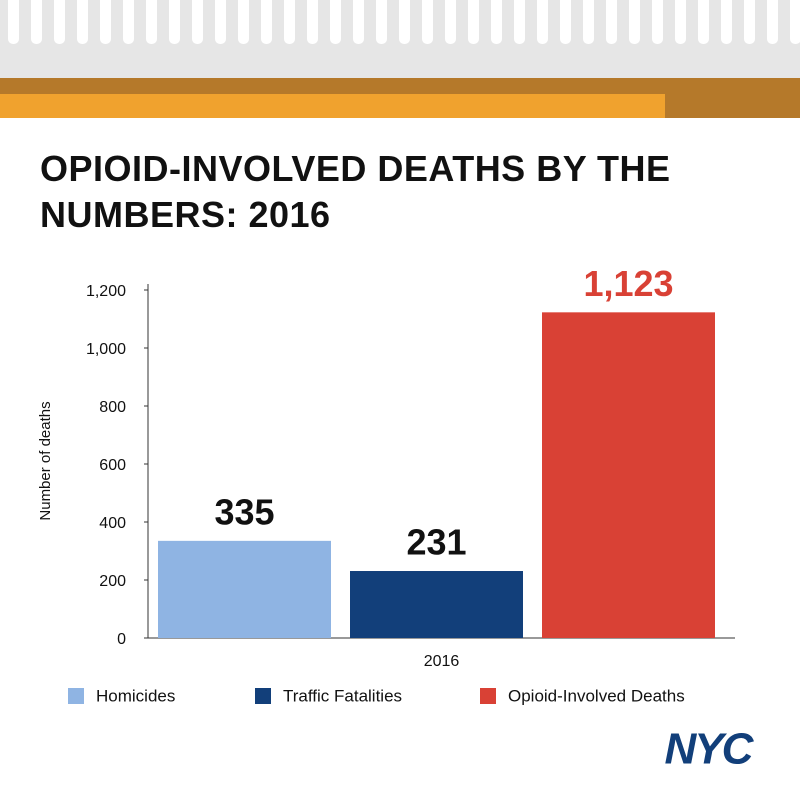 The image size is (800, 800). Describe the element at coordinates (342, 695) in the screenshot. I see `legend-label: Traffic Fatalities` at that location.